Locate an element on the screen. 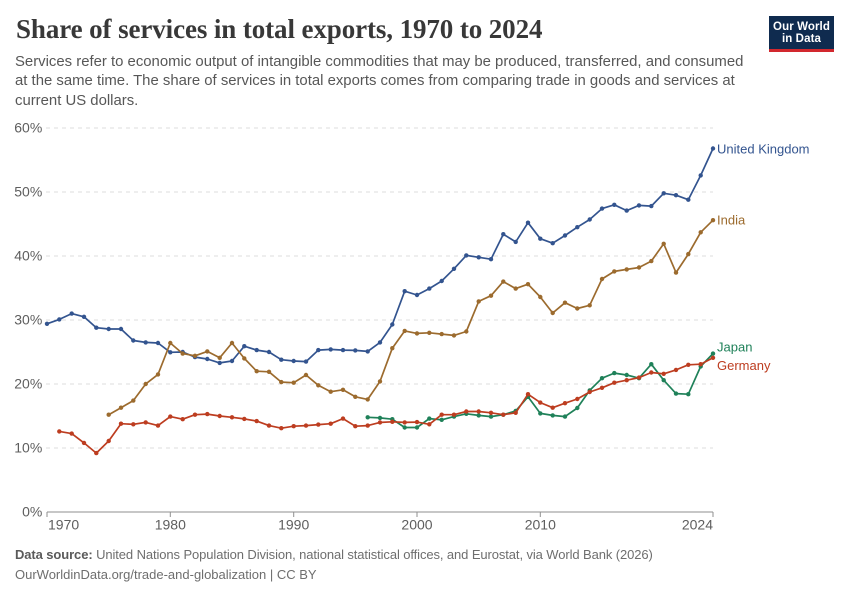 The height and width of the screenshot is (600, 850). svg-text: 30% is located at coordinates (28, 320).